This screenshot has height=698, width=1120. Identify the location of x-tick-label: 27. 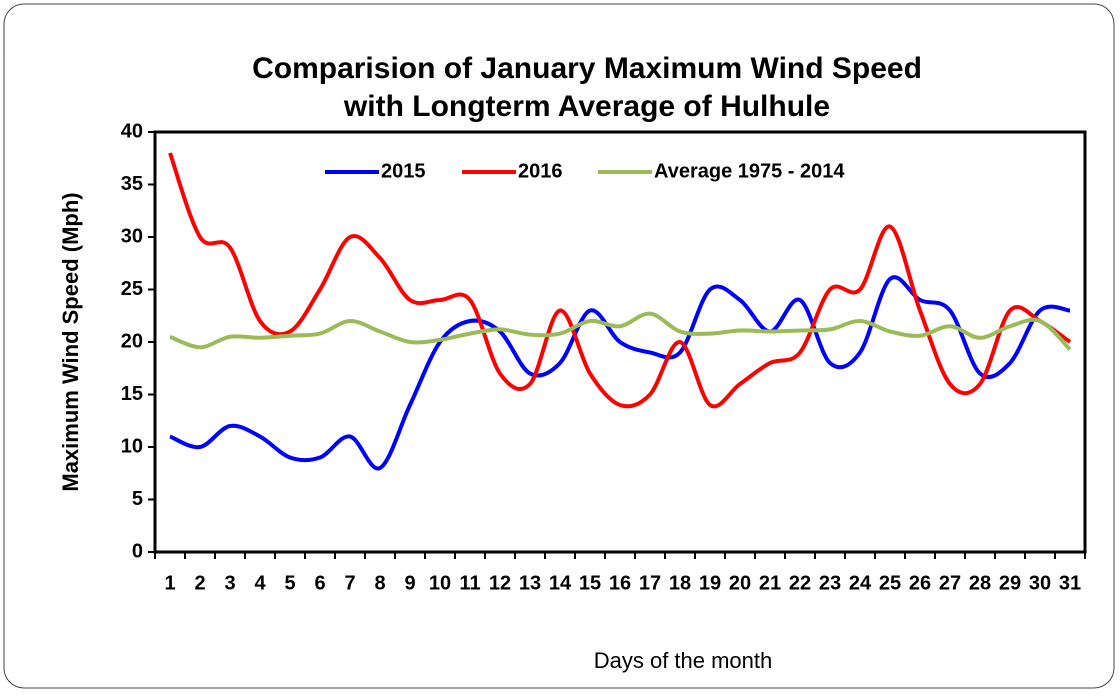
(950, 583).